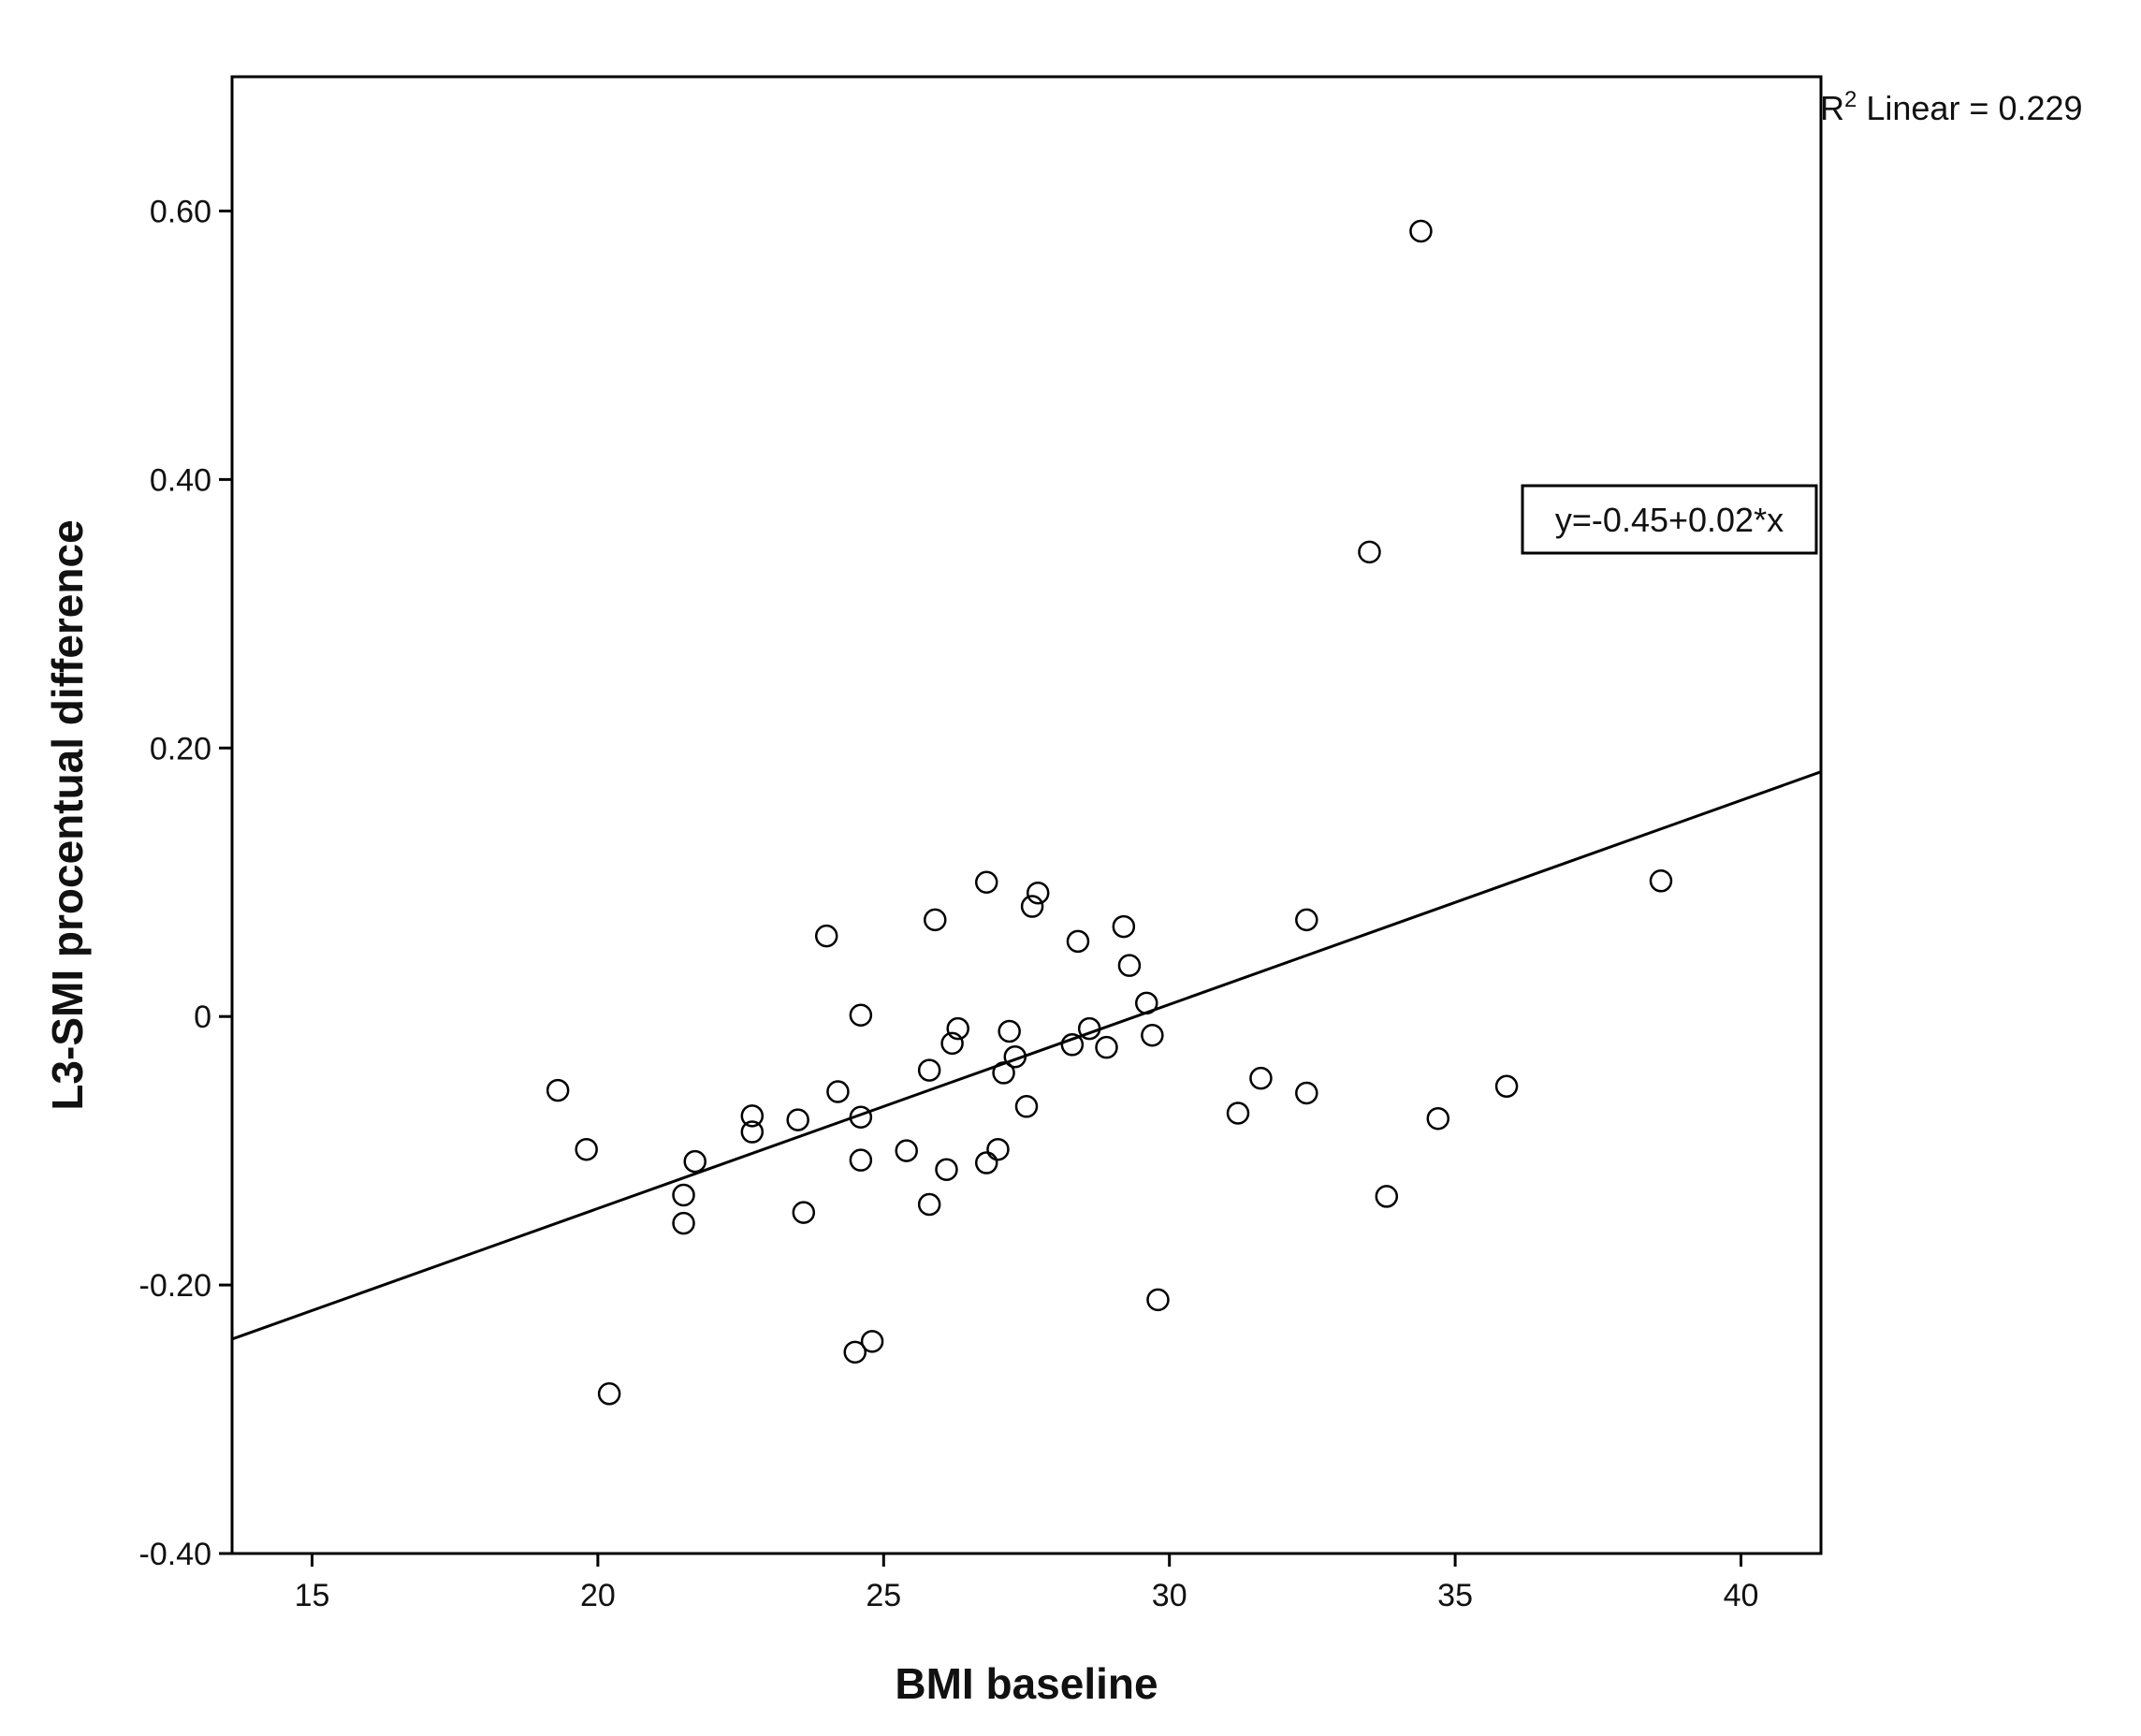  I want to click on x-tick-label: 20, so click(598, 1596).